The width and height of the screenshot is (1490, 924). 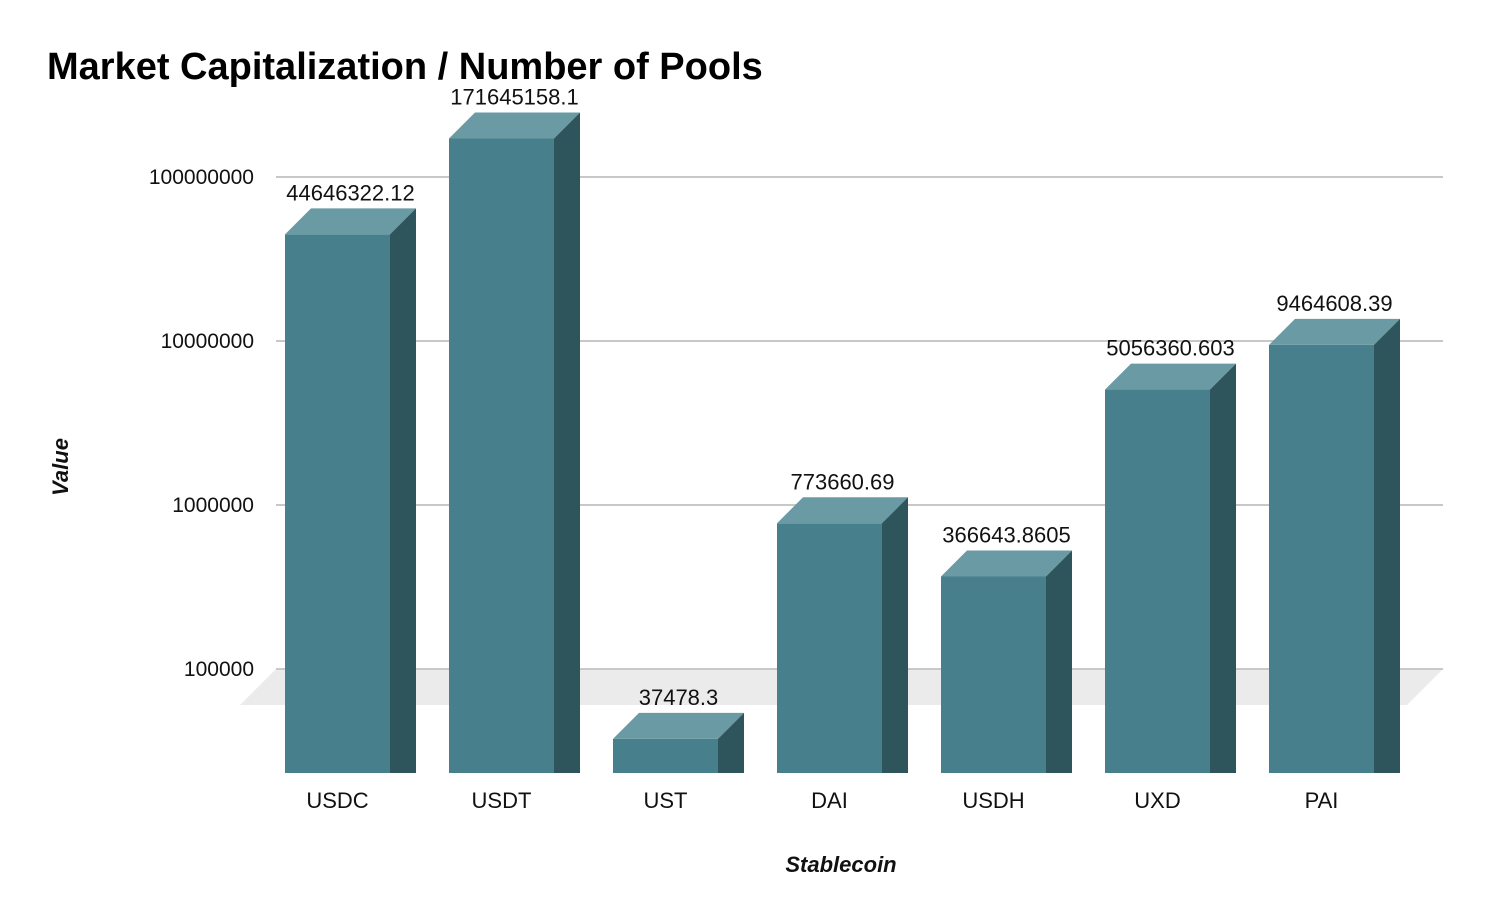 What do you see at coordinates (350, 192) in the screenshot?
I see `data-label: 44646322.12` at bounding box center [350, 192].